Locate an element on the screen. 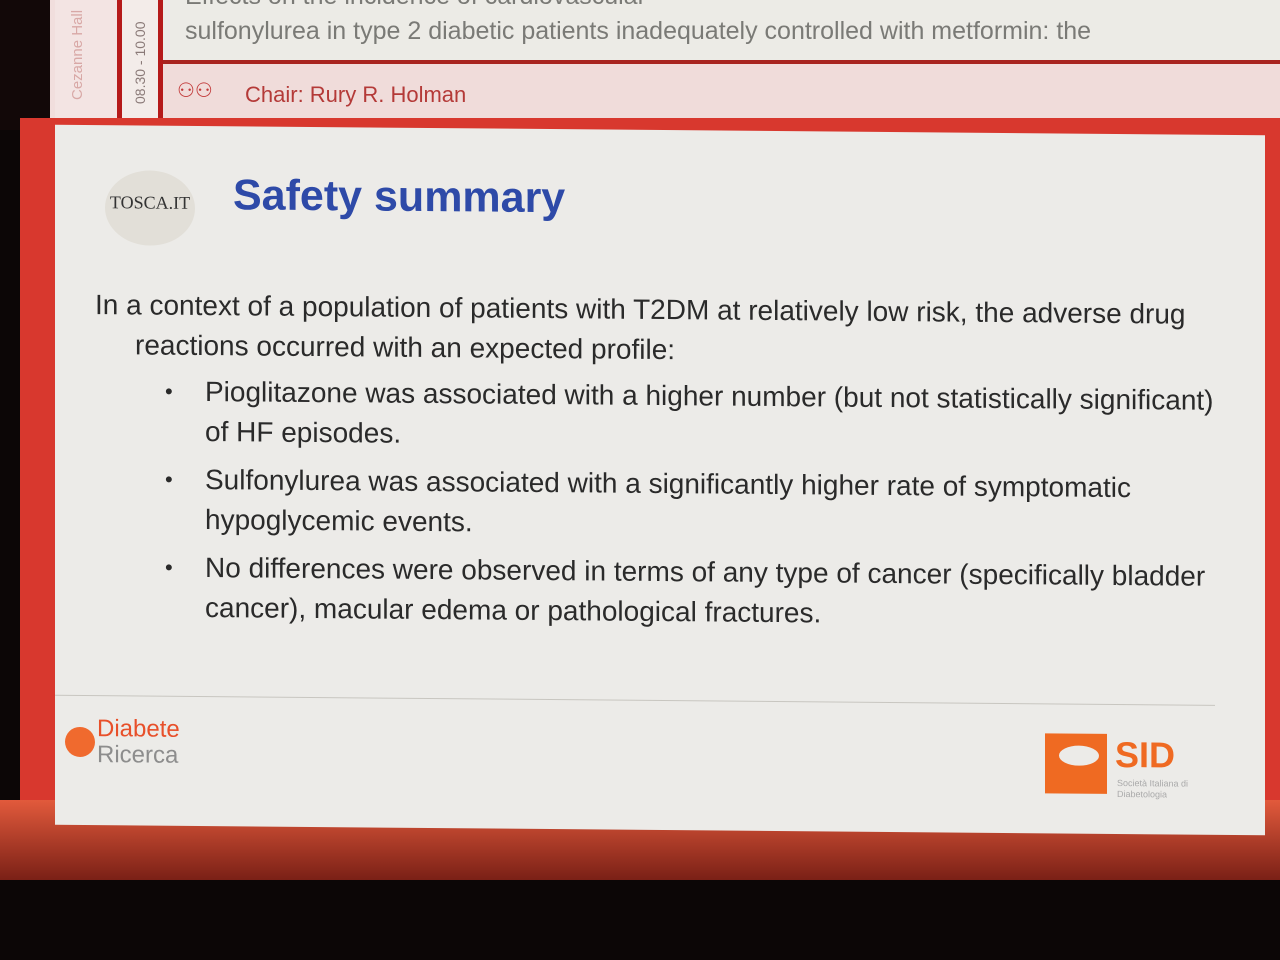 Image resolution: width=1280 pixels, height=960 pixels. time-label: 08.30 - 10.00 is located at coordinates (142, 60).